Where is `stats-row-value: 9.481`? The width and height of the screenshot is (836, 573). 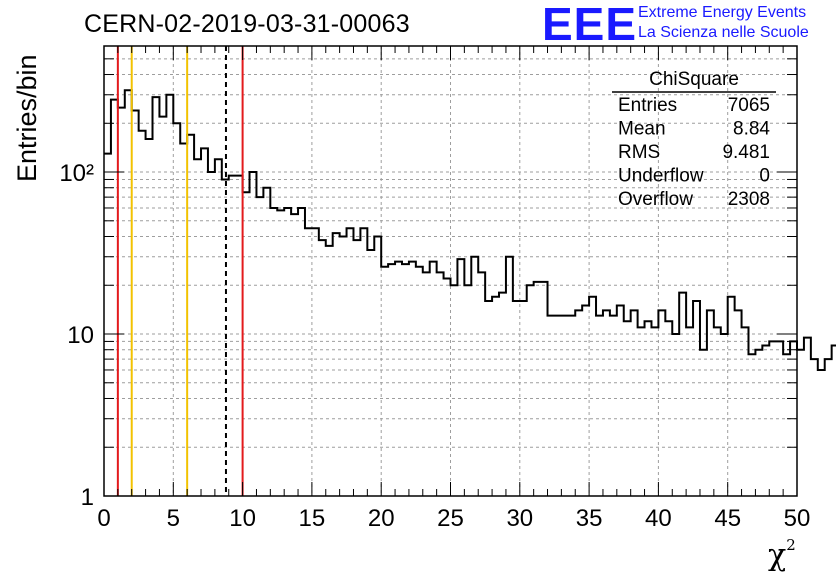 stats-row-value: 9.481 is located at coordinates (746, 152).